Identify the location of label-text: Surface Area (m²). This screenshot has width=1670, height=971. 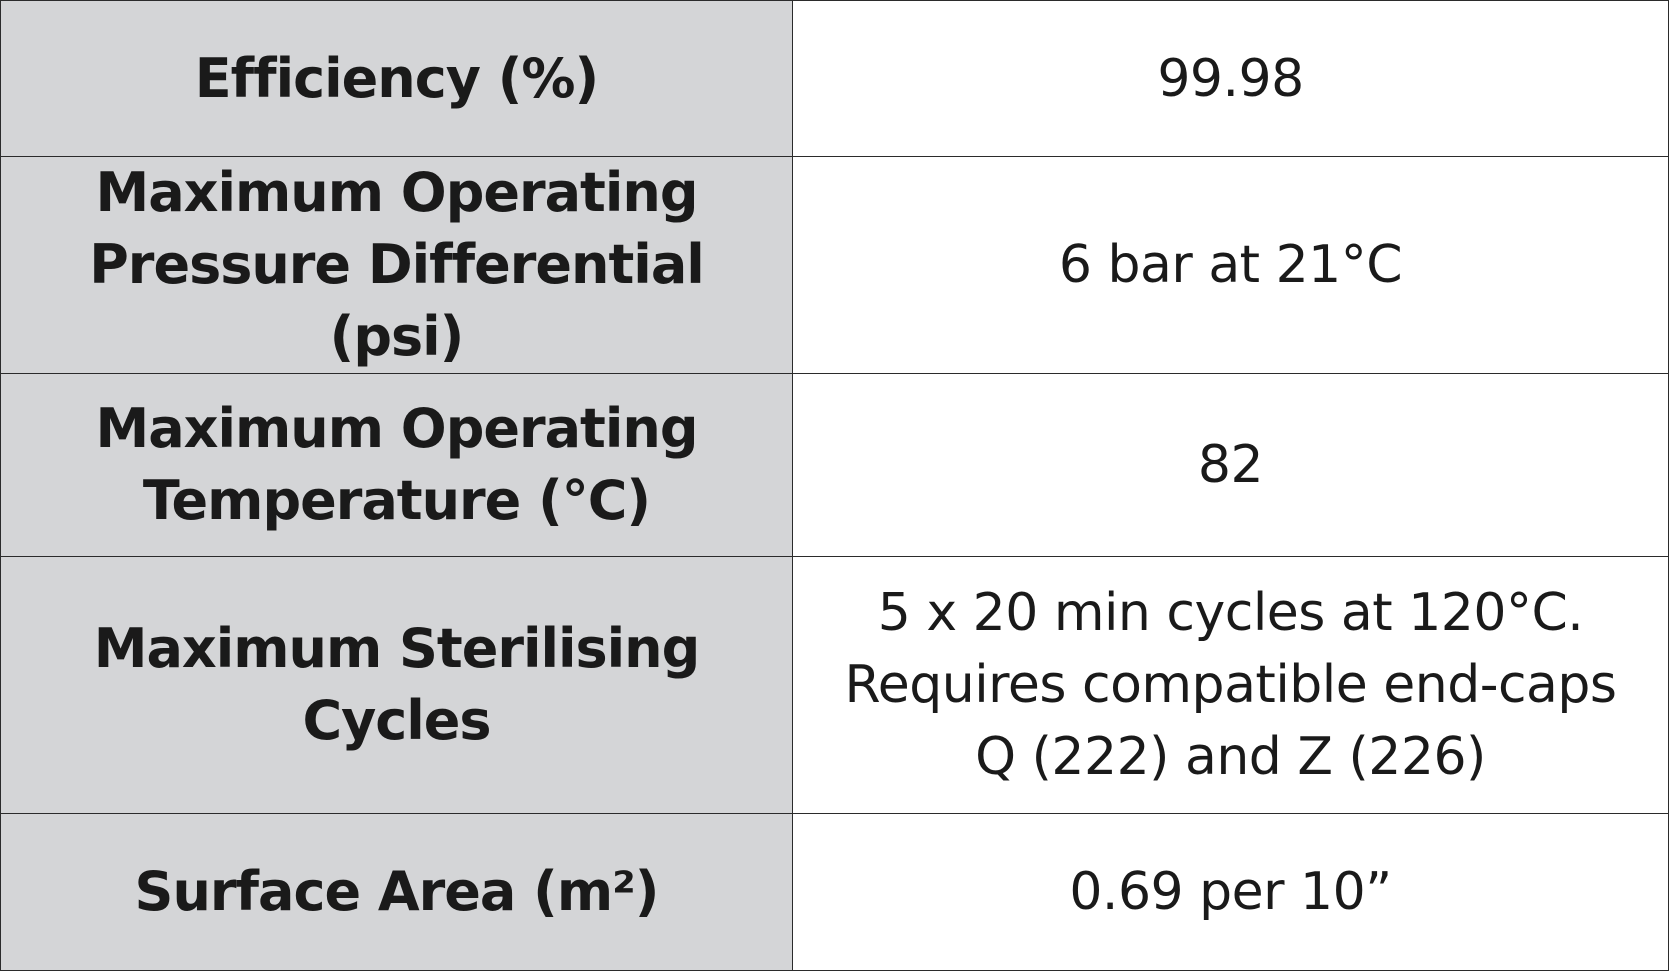
(397, 891).